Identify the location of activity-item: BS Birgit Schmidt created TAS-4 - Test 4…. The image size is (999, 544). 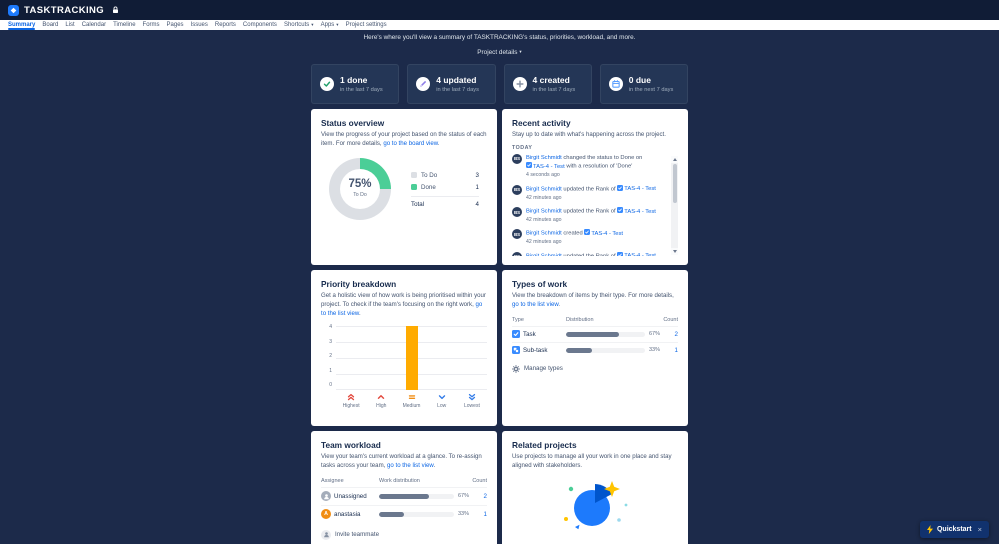
(589, 237).